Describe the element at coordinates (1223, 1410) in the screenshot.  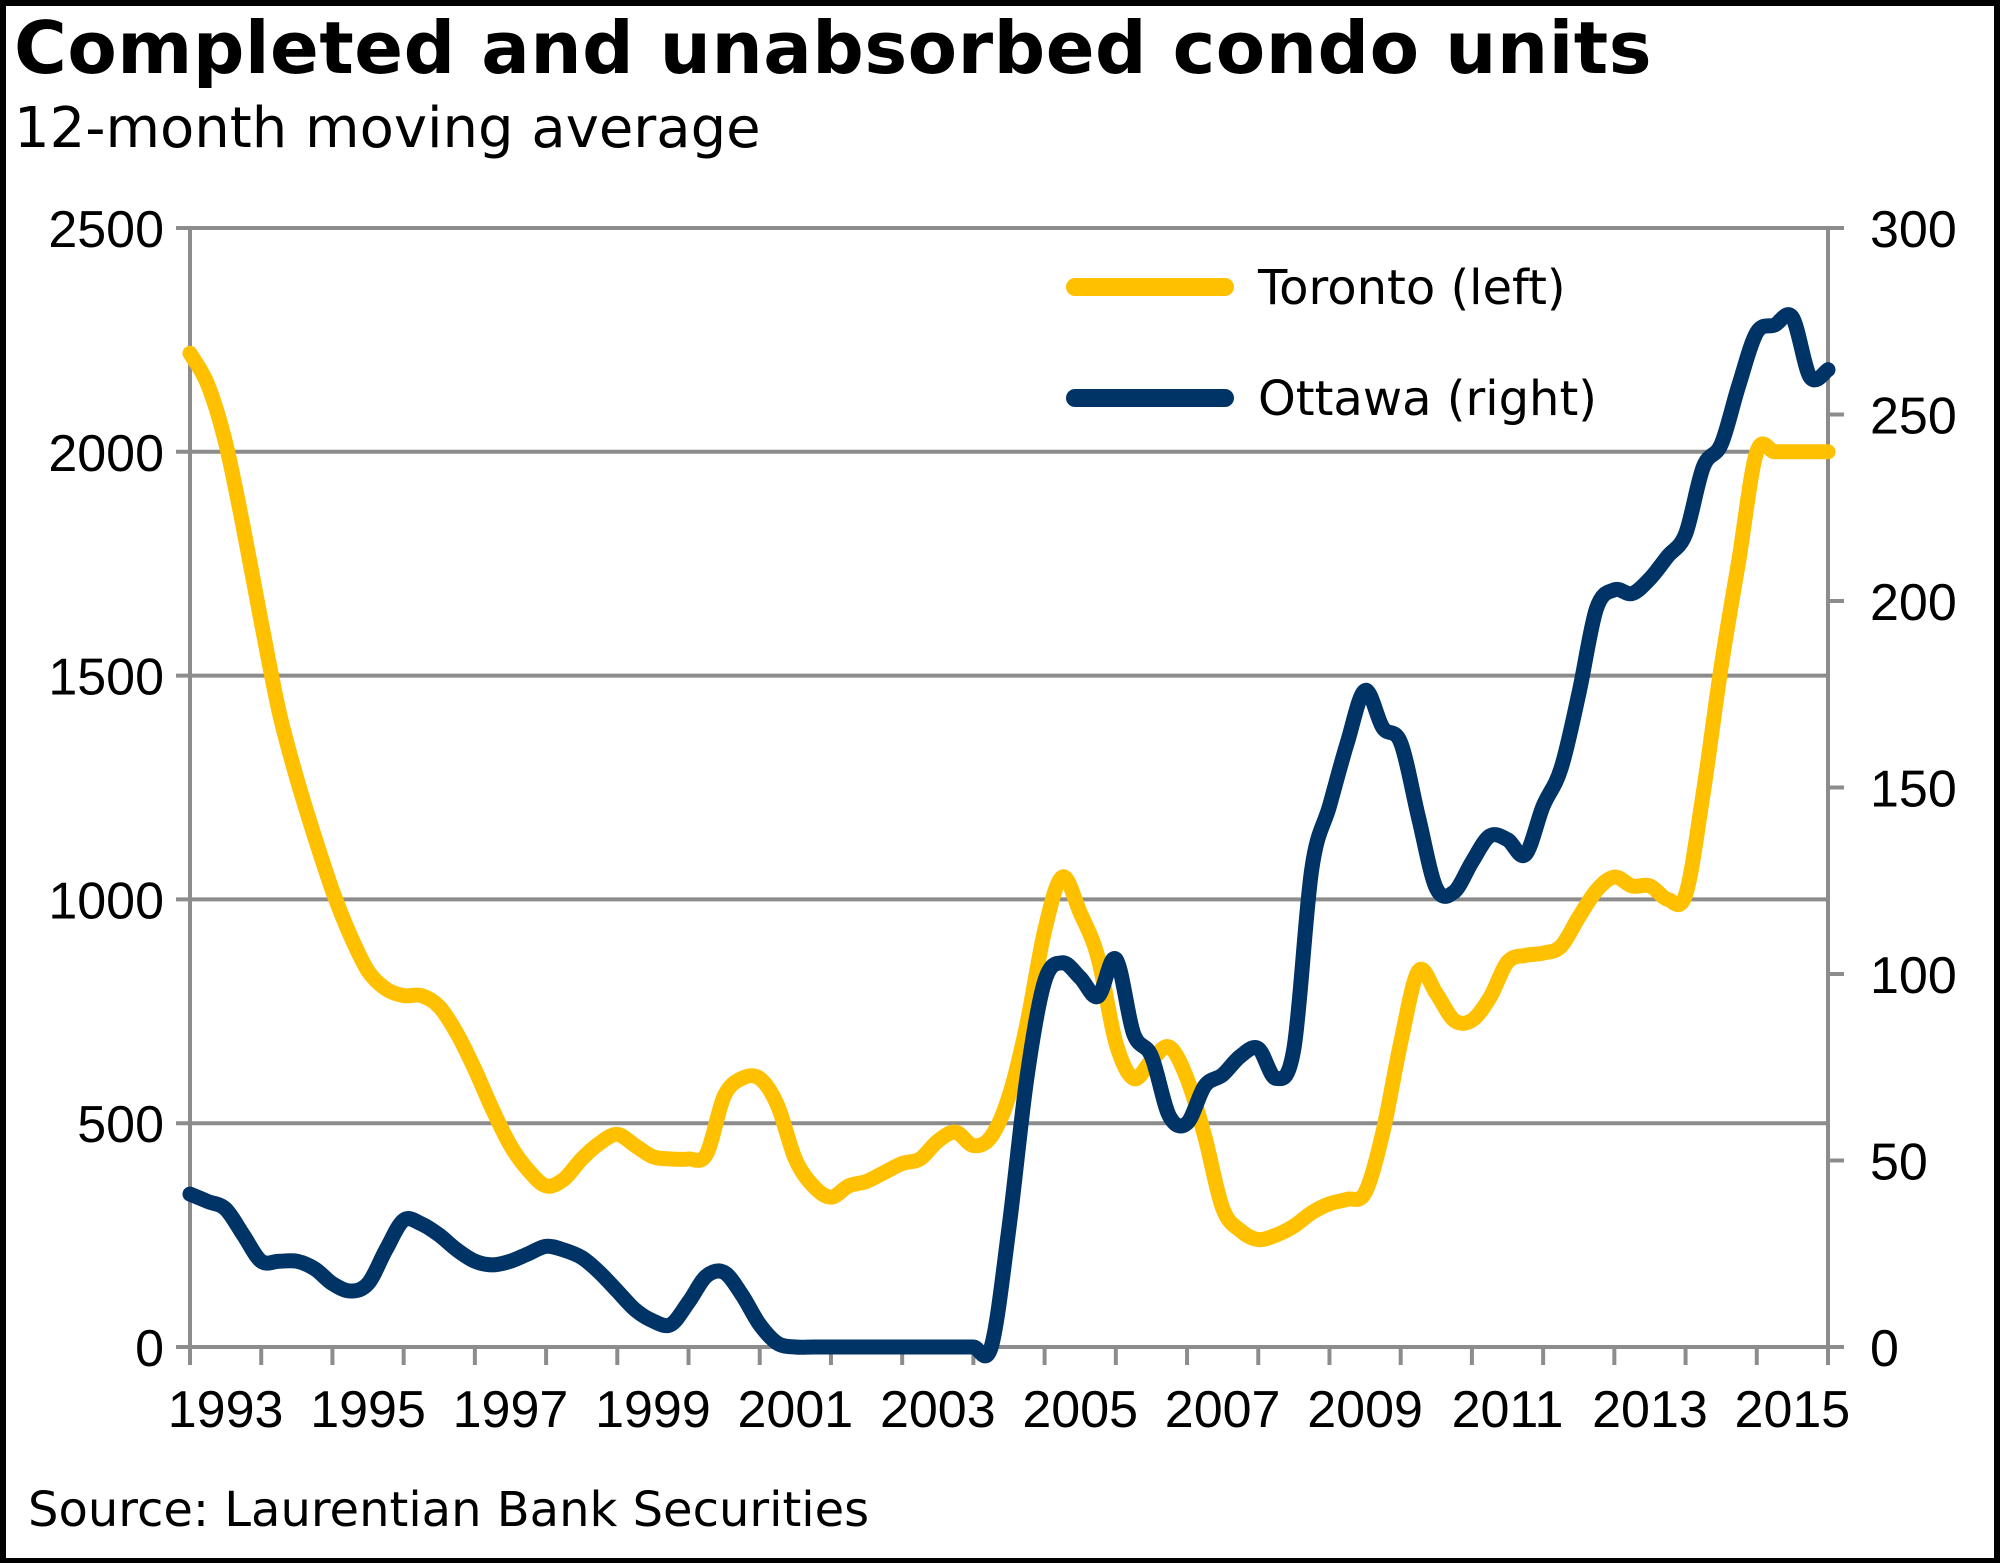
I see `x-tick-label: 2007` at that location.